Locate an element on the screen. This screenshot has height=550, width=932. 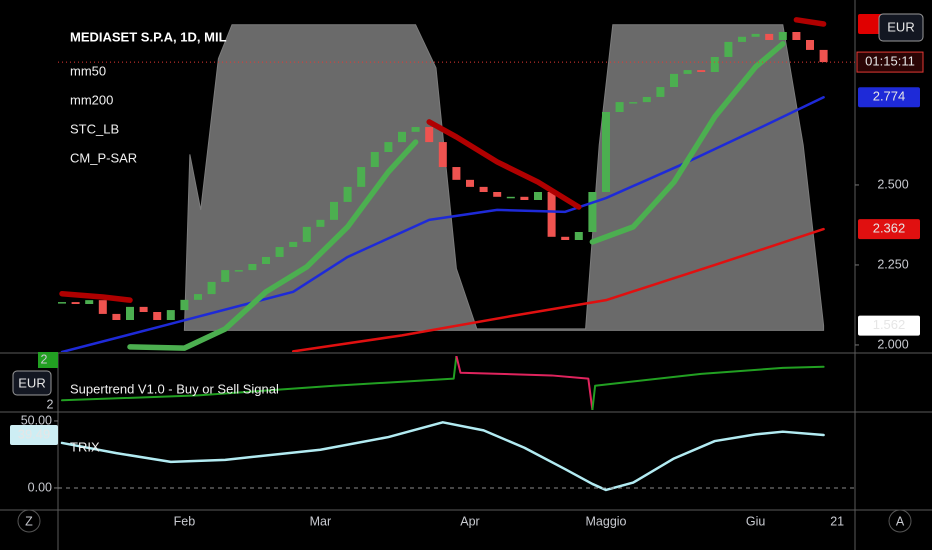
left-currency-label: EUR is located at coordinates (31, 382).